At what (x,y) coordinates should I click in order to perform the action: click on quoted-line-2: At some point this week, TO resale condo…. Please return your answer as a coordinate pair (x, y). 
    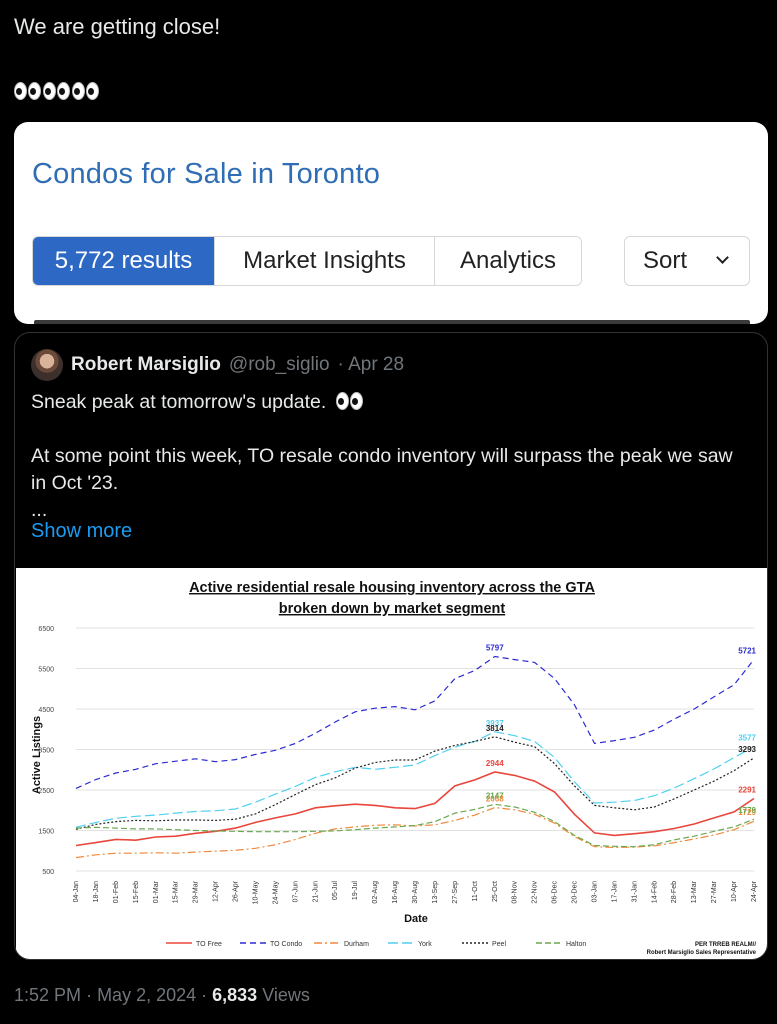
    Looking at the image, I should click on (382, 469).